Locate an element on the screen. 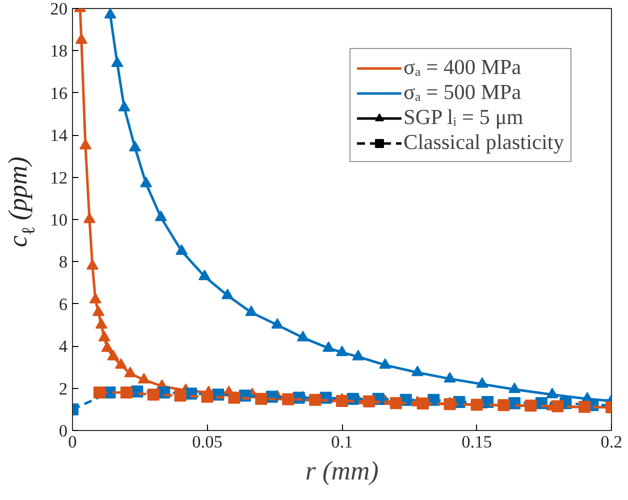 This screenshot has height=500, width=628. x-tick-label: 0.2 is located at coordinates (611, 442).